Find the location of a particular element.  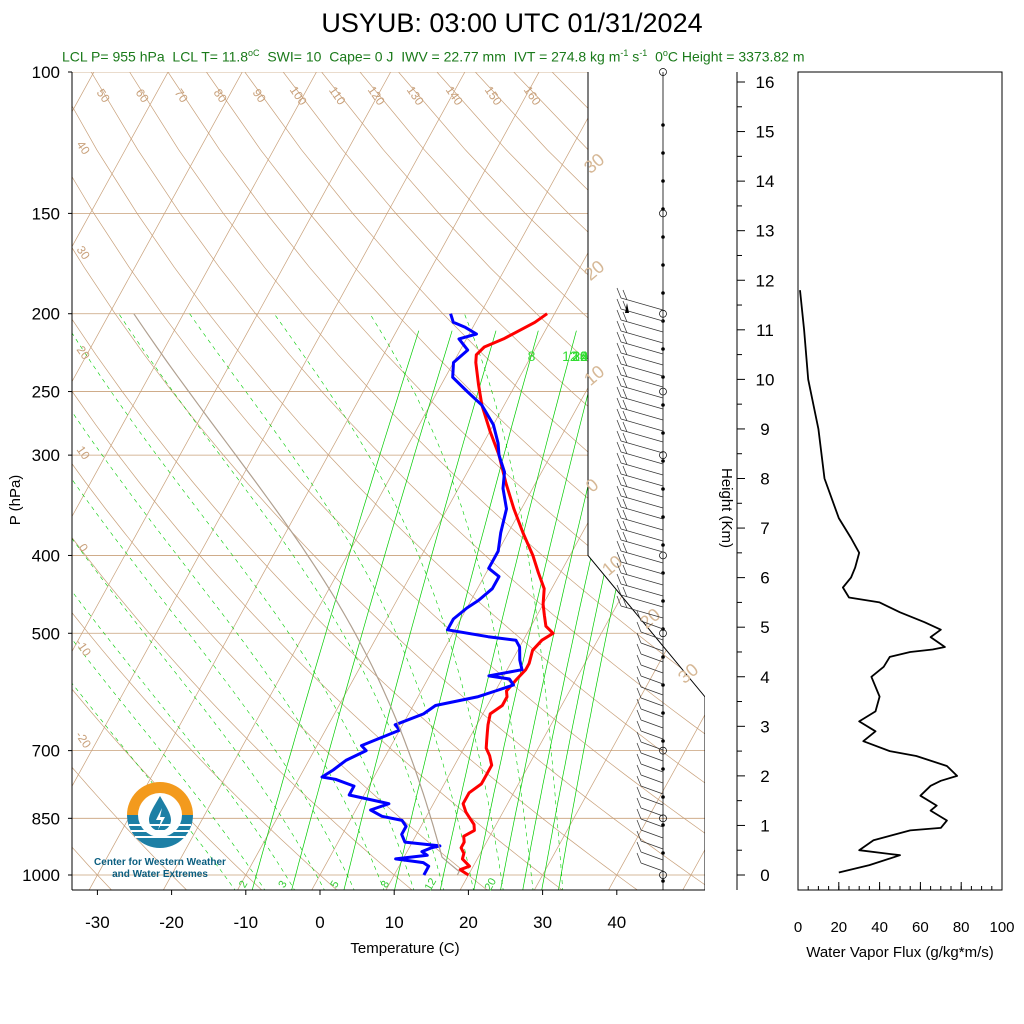

isotherm-label: -10 is located at coordinates (84, 648).